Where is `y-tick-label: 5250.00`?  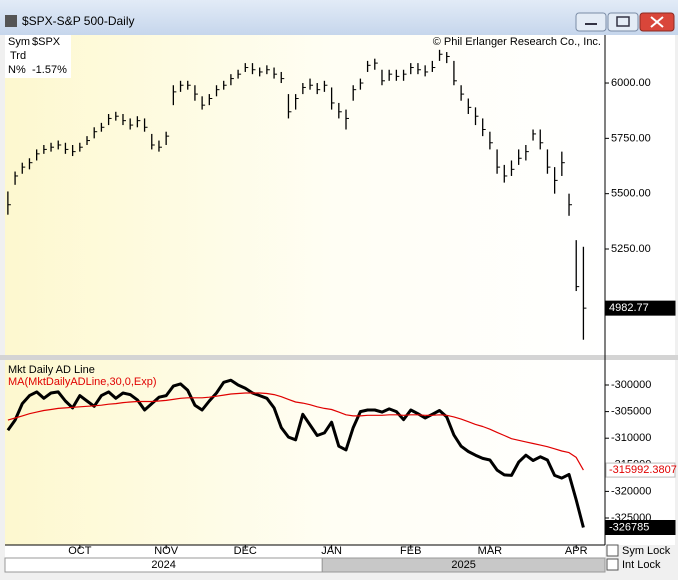
y-tick-label: 5250.00 is located at coordinates (631, 249).